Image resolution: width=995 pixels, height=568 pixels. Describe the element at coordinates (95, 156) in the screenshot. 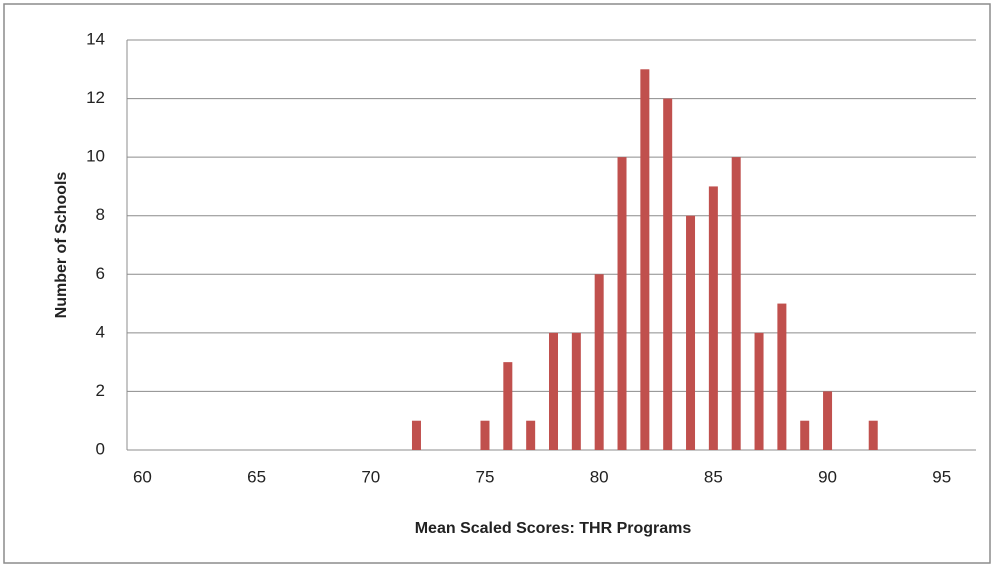

I see `y-tick-label: 10` at that location.